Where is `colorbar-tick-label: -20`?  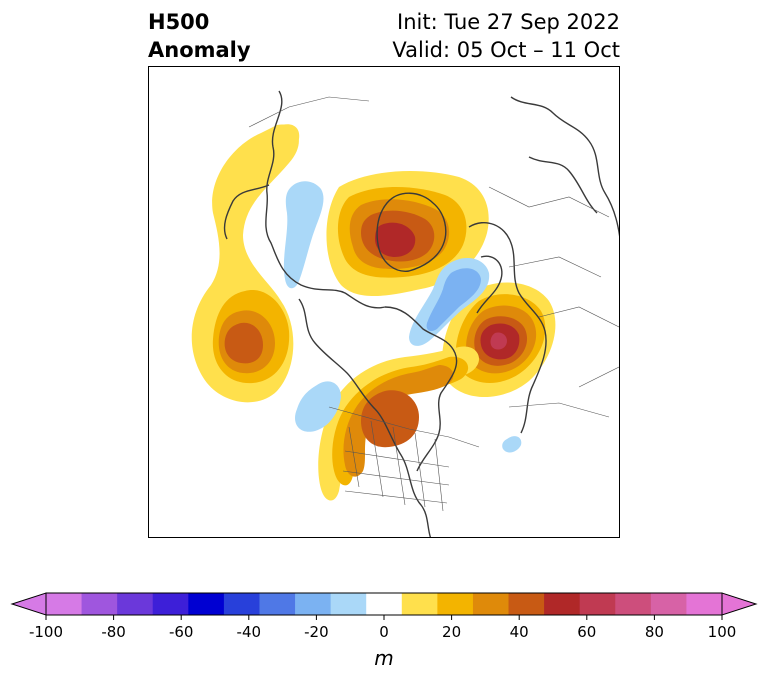 colorbar-tick-label: -20 is located at coordinates (316, 632).